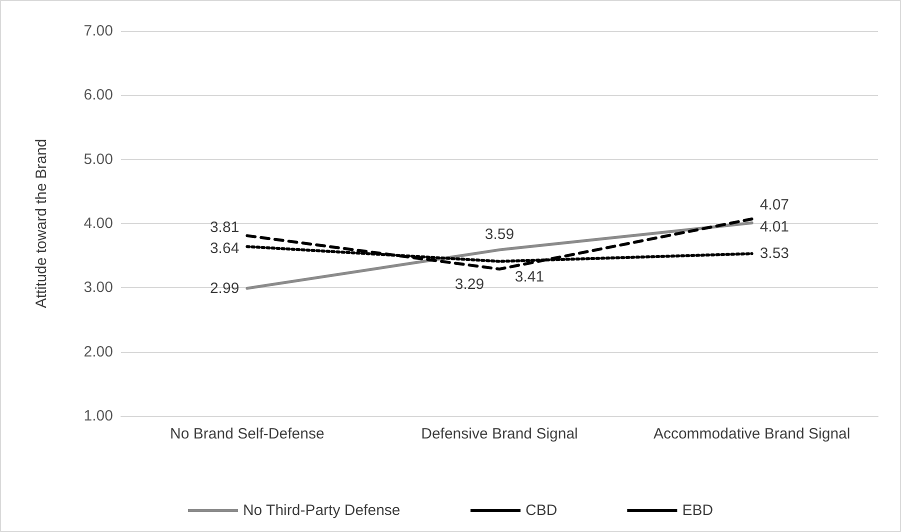 This screenshot has height=532, width=901. What do you see at coordinates (775, 253) in the screenshot?
I see `data-label: 3.53` at bounding box center [775, 253].